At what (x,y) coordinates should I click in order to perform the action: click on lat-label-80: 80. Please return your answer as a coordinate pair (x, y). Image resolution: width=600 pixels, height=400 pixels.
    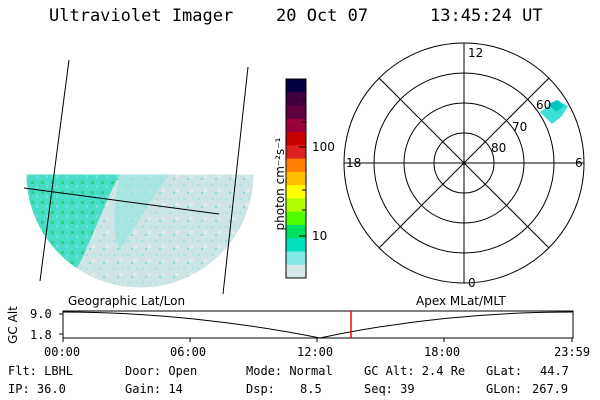
    Looking at the image, I should click on (499, 148).